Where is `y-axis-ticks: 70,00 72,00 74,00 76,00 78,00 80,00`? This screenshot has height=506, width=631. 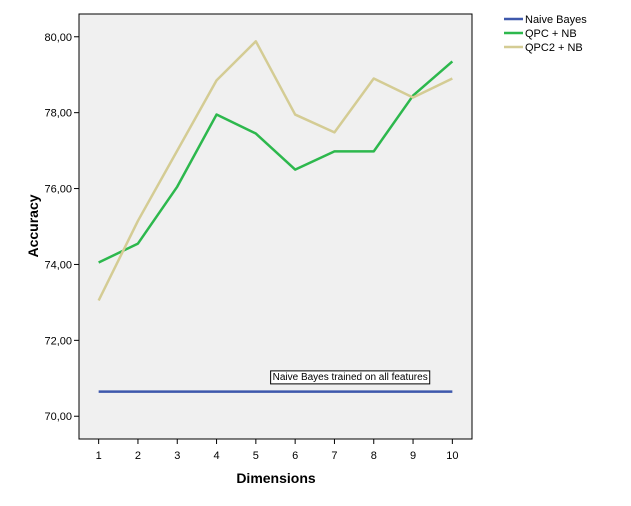 y-axis-ticks: 70,00 72,00 74,00 76,00 78,00 80,00 is located at coordinates (61, 227).